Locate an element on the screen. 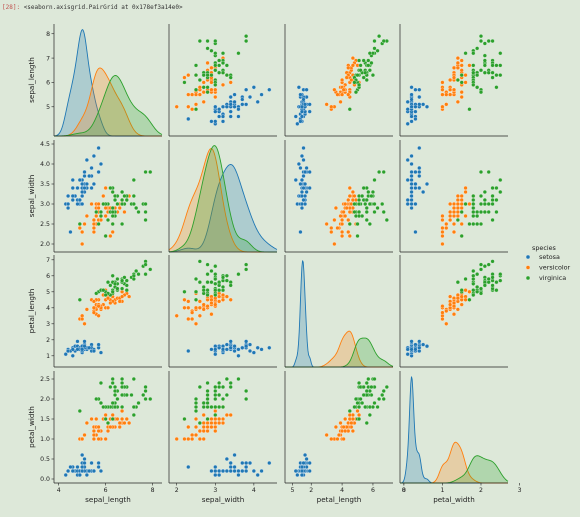  legend-label-versicolor: versicolor is located at coordinates (555, 268).